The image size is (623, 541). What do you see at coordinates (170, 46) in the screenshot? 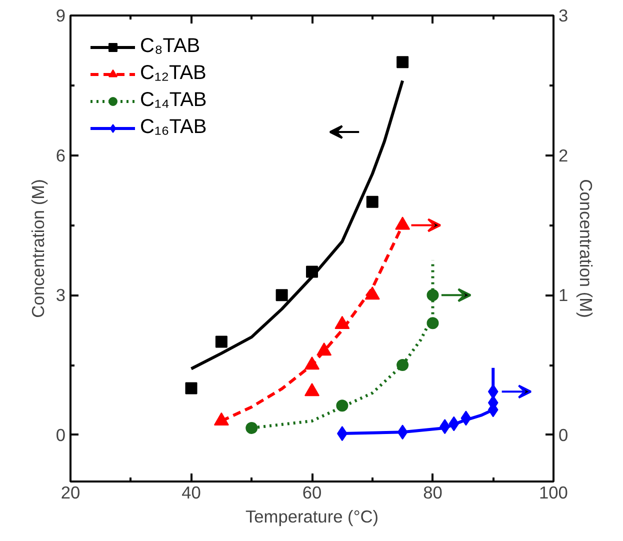
I see `legend-label: C₈TAB` at bounding box center [170, 46].